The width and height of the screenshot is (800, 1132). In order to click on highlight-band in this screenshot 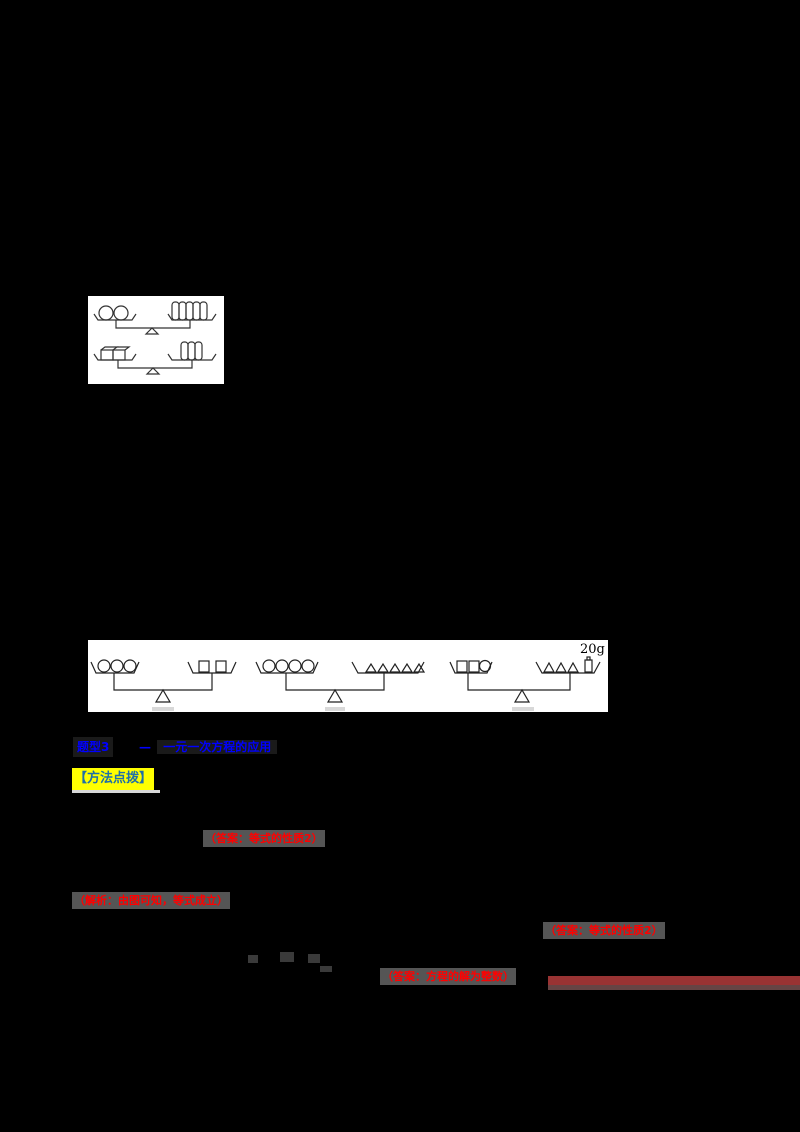, I will do `click(674, 980)`.